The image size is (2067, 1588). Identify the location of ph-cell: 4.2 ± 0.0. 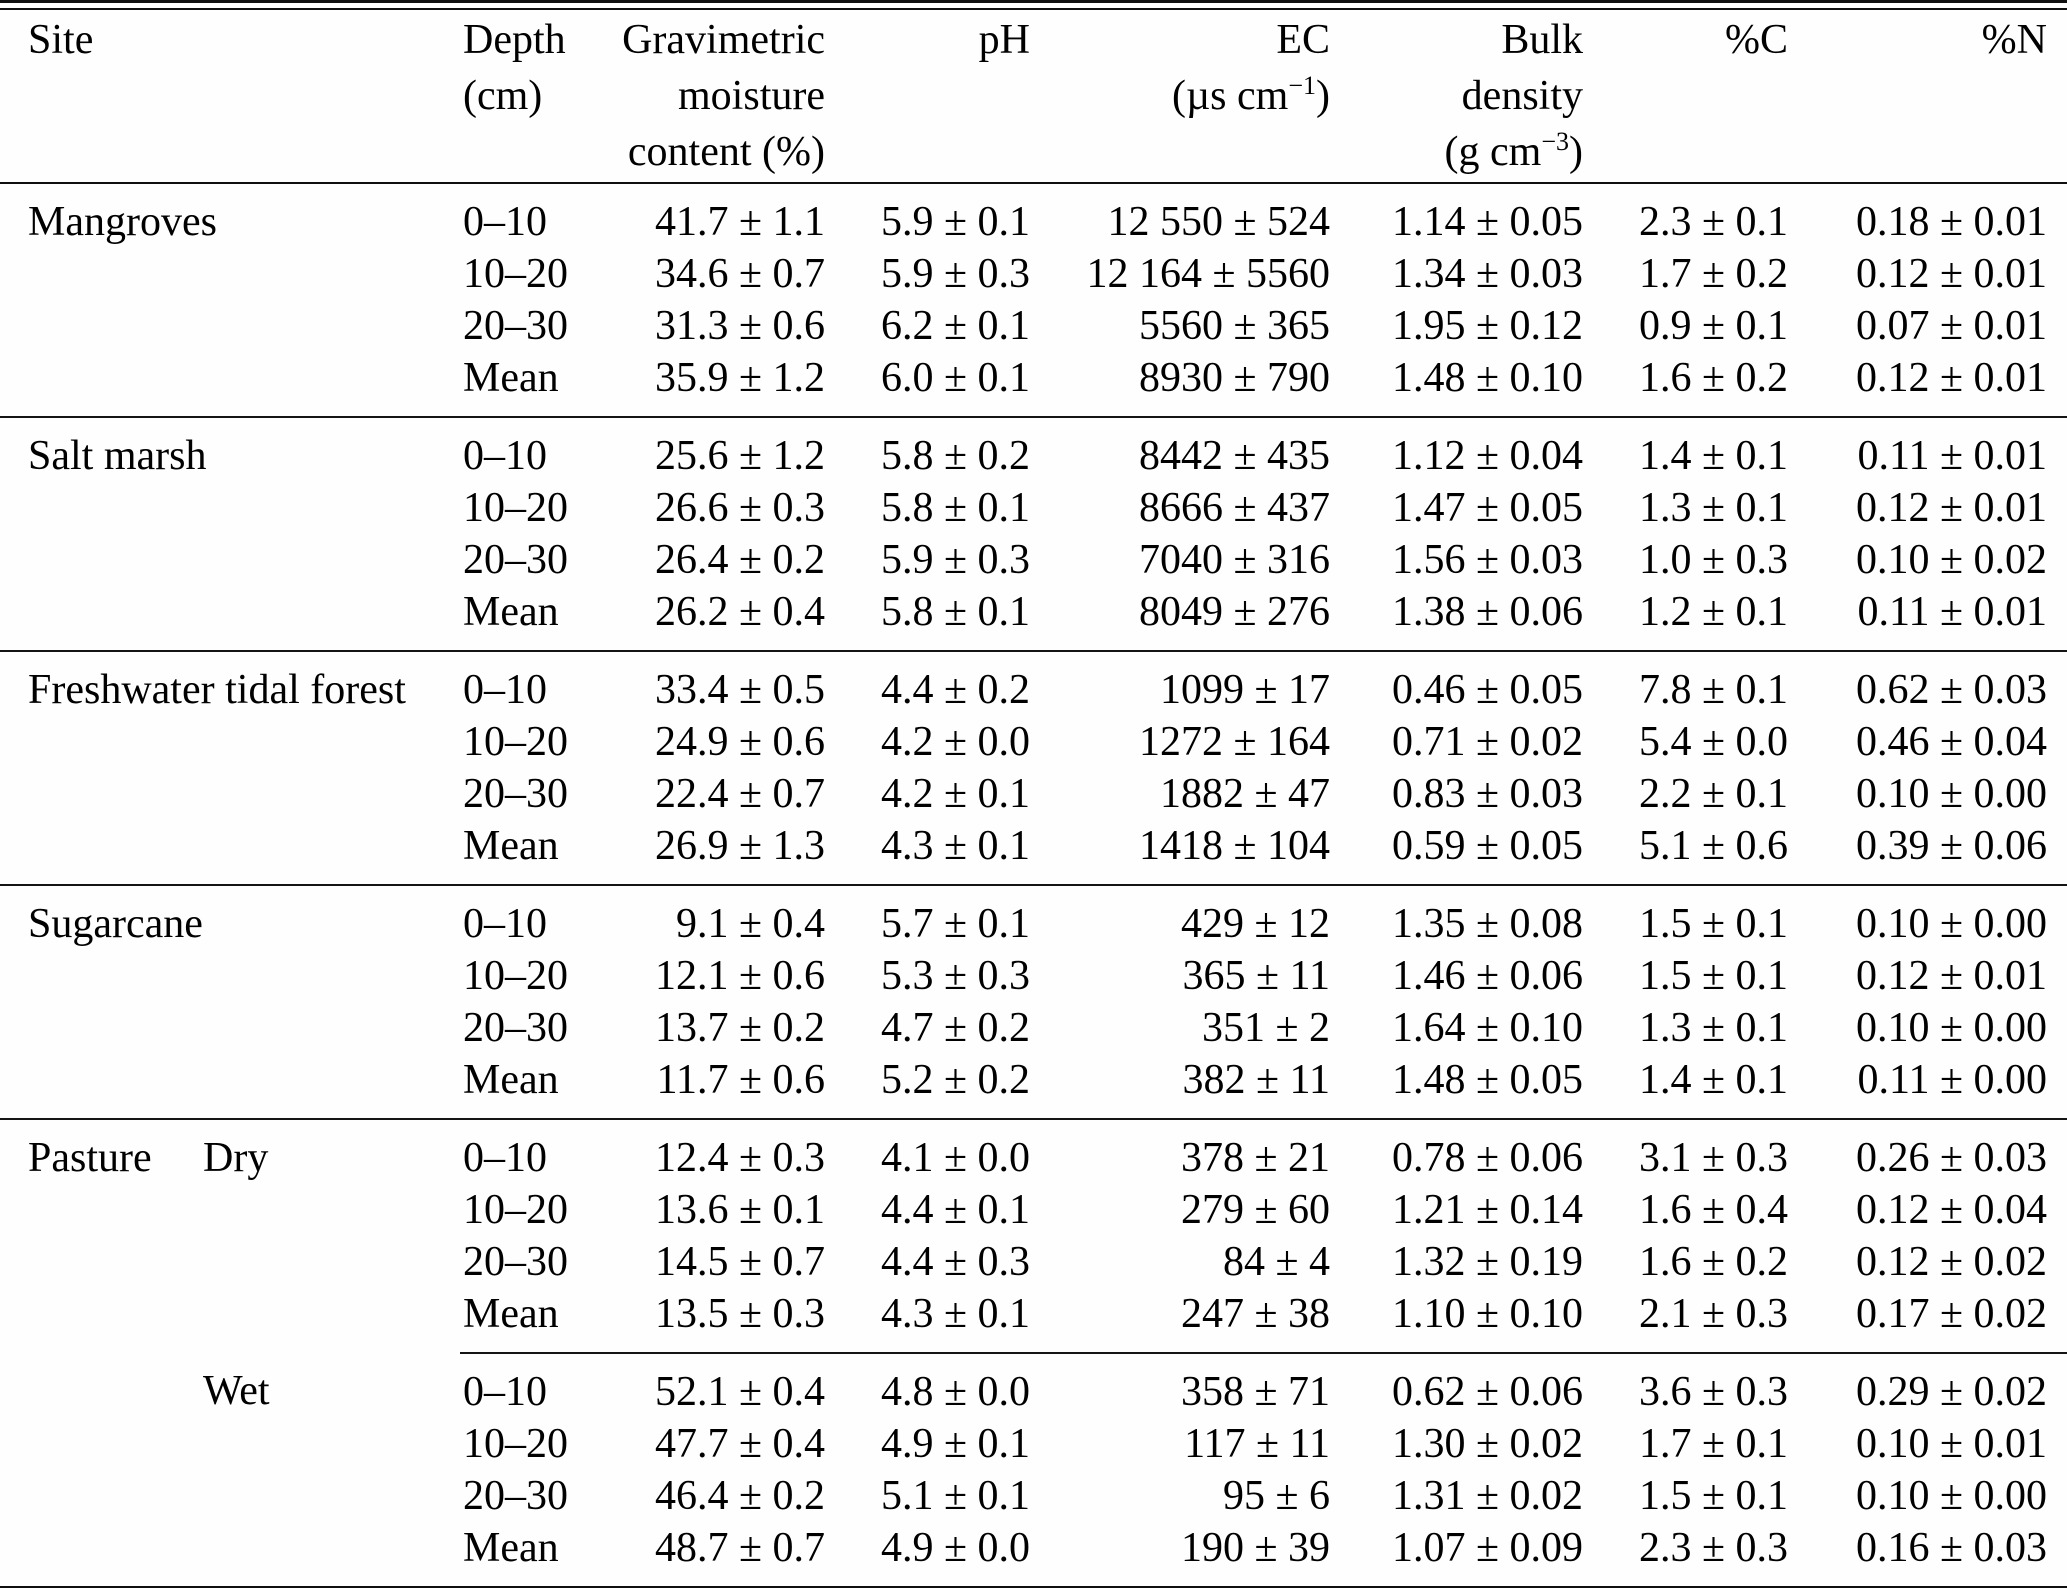
(955, 742).